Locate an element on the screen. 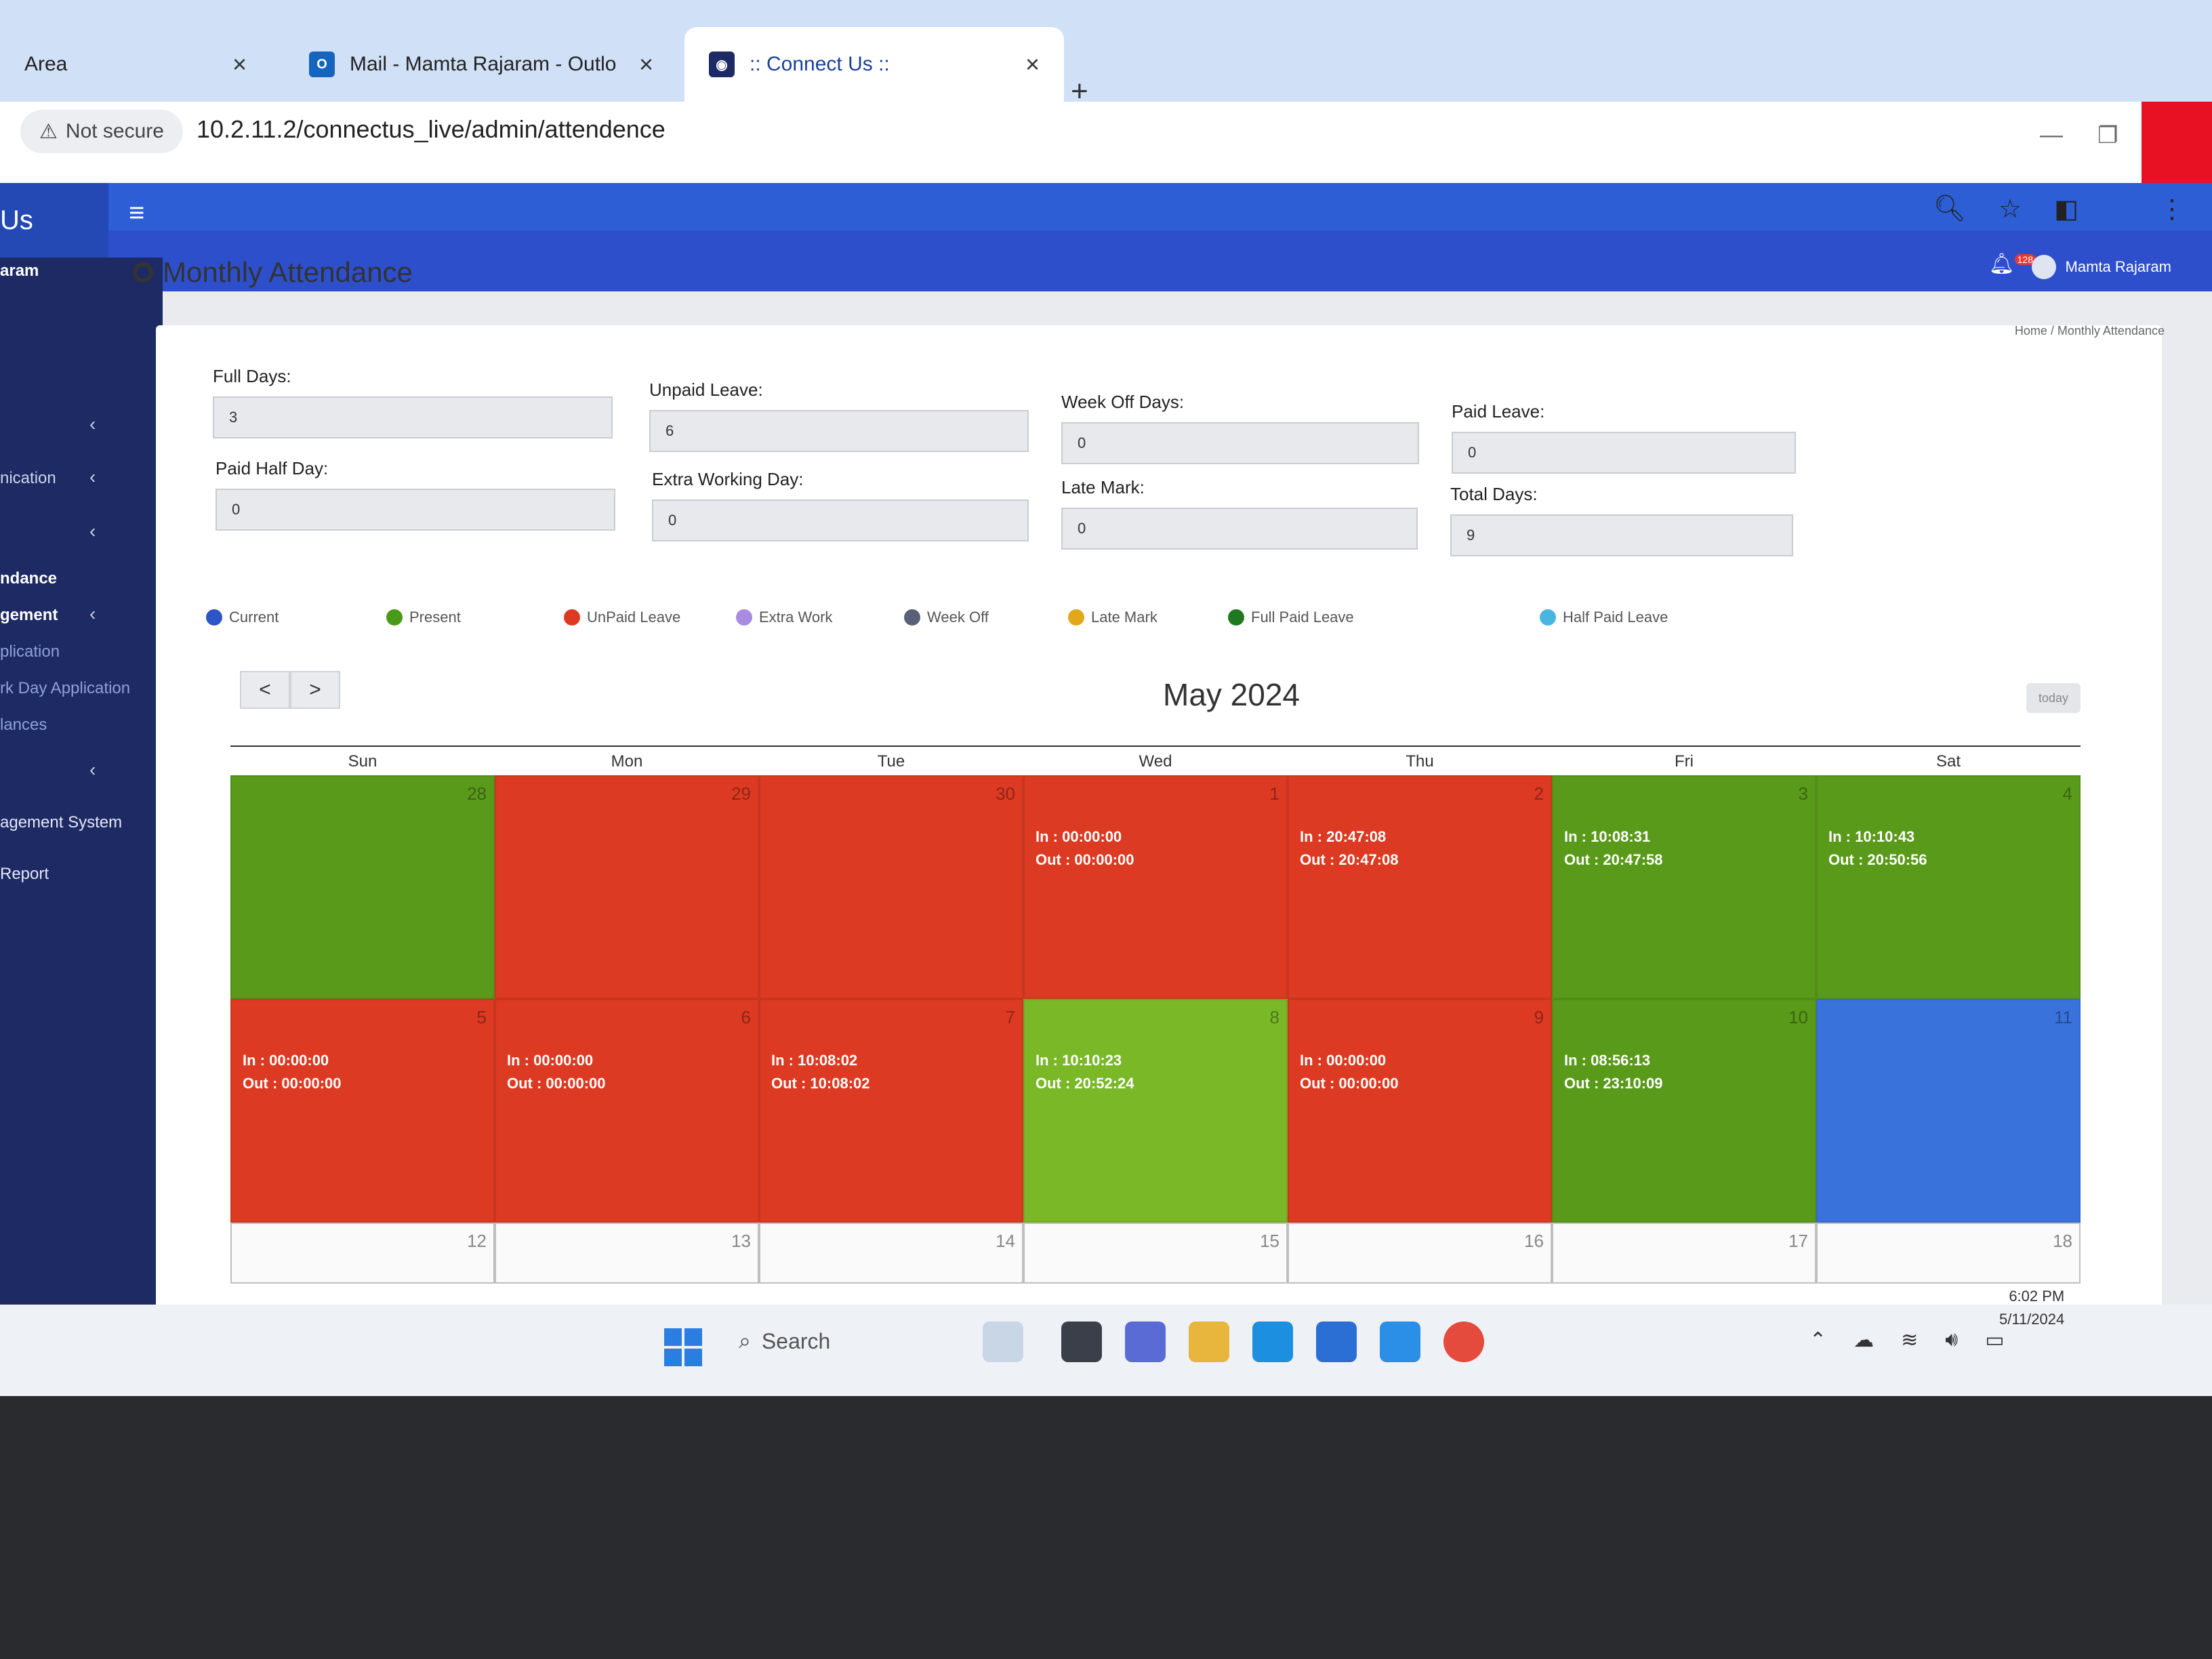 This screenshot has width=2212, height=1659. day-header-mon: Mon is located at coordinates (627, 761).